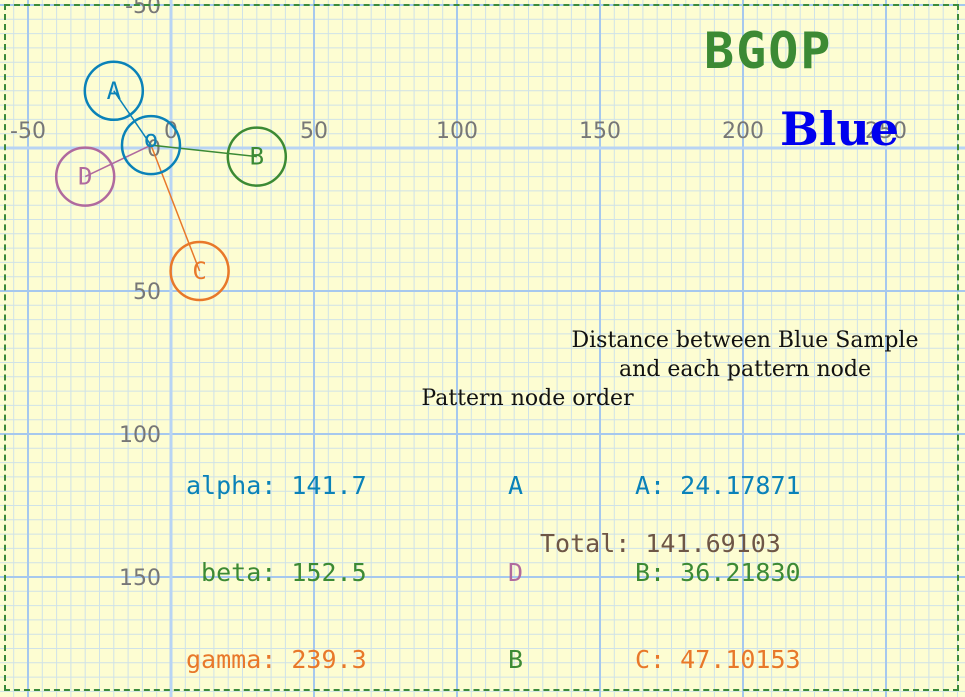 The height and width of the screenshot is (697, 965). I want to click on order-item: D, so click(516, 572).